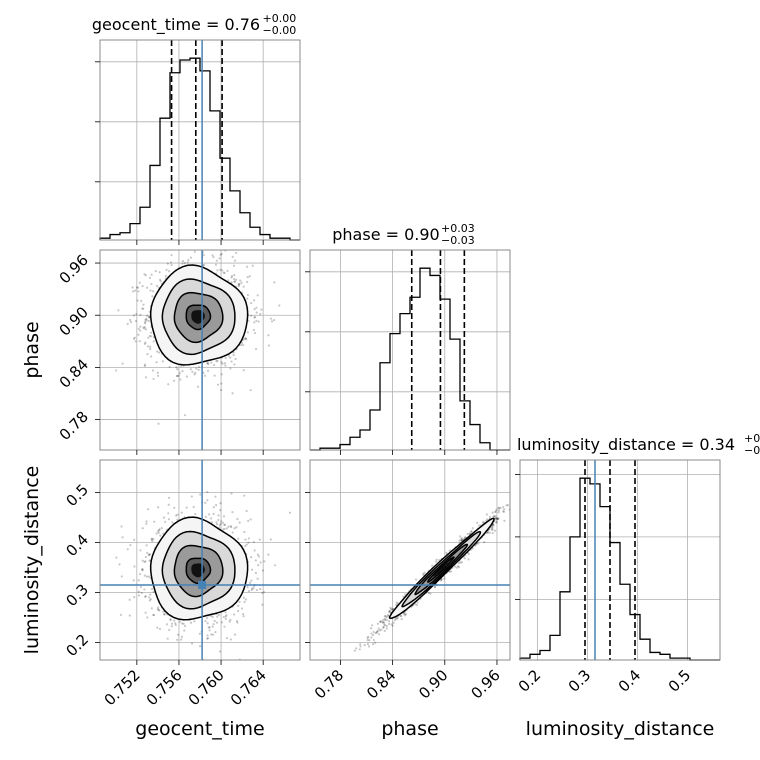  I want to click on histogram-panel-geocent_time: geocent_time = 0.76 +0.00−0.00, so click(196, 128).